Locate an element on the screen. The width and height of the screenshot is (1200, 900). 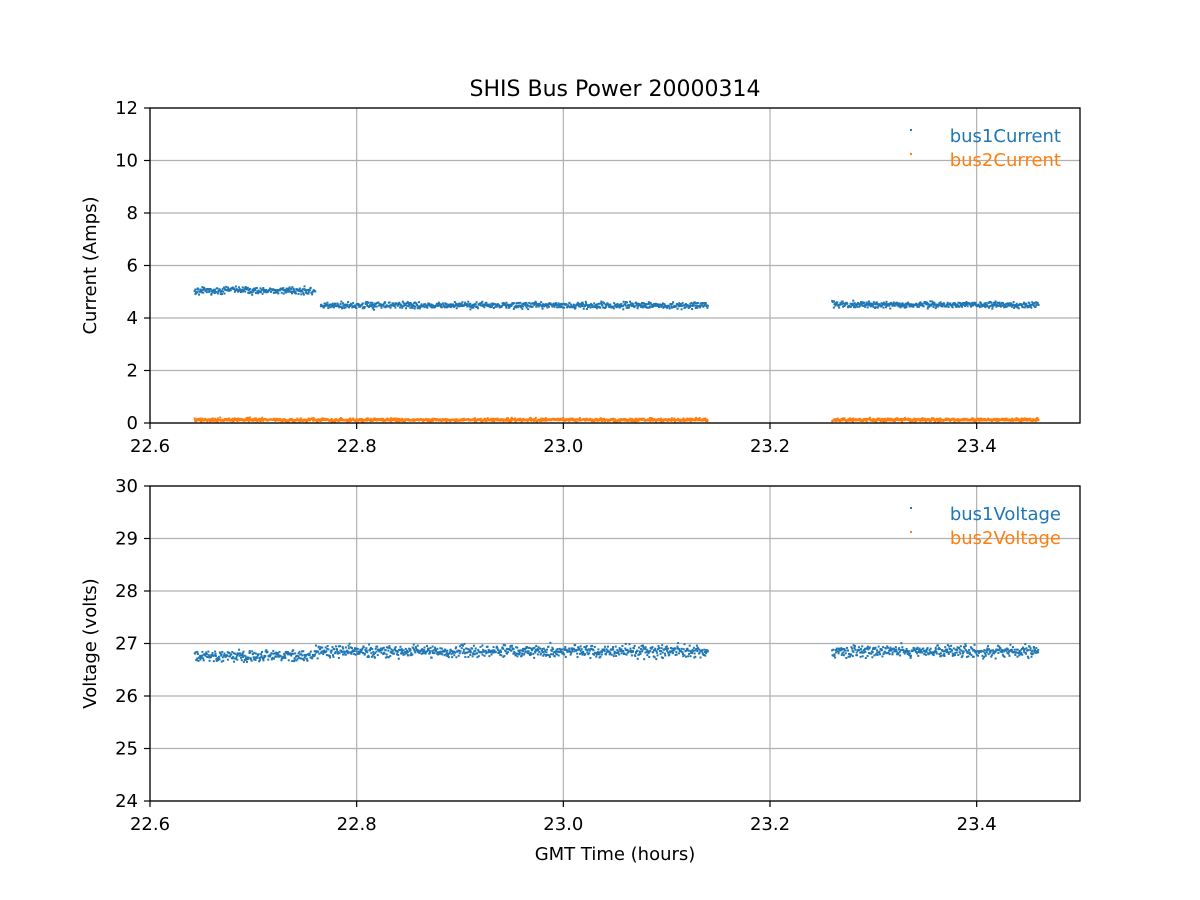
legend-label: bus1Voltage is located at coordinates (1005, 514).